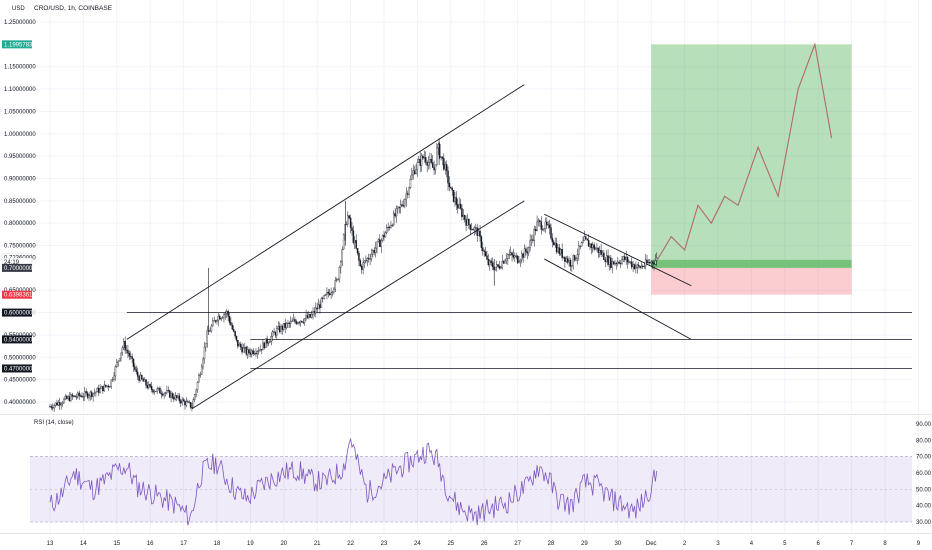 The height and width of the screenshot is (550, 932). What do you see at coordinates (353, 482) in the screenshot?
I see `rsi-line` at bounding box center [353, 482].